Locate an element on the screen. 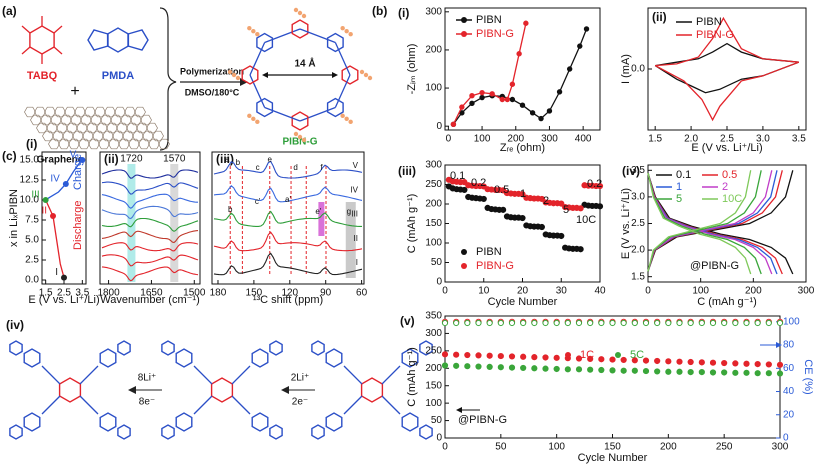  x-tick-label: 90 is located at coordinates (326, 293).